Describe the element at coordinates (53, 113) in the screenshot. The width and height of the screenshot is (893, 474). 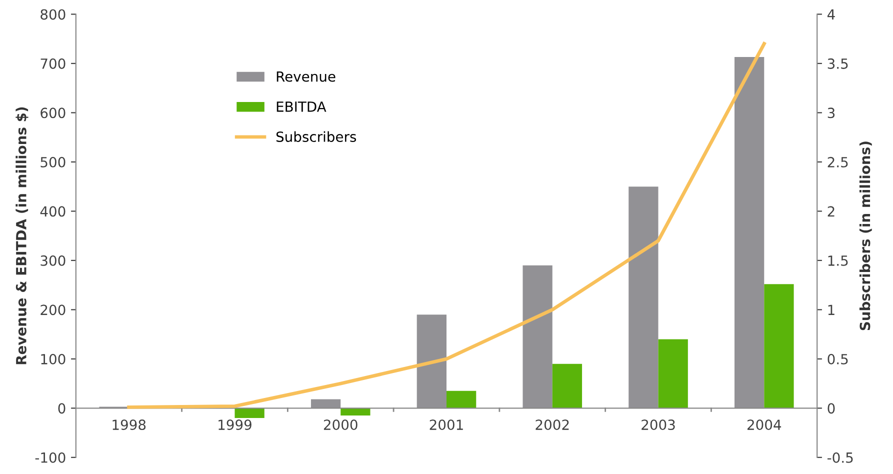
I see `y-tick-label: 600` at that location.